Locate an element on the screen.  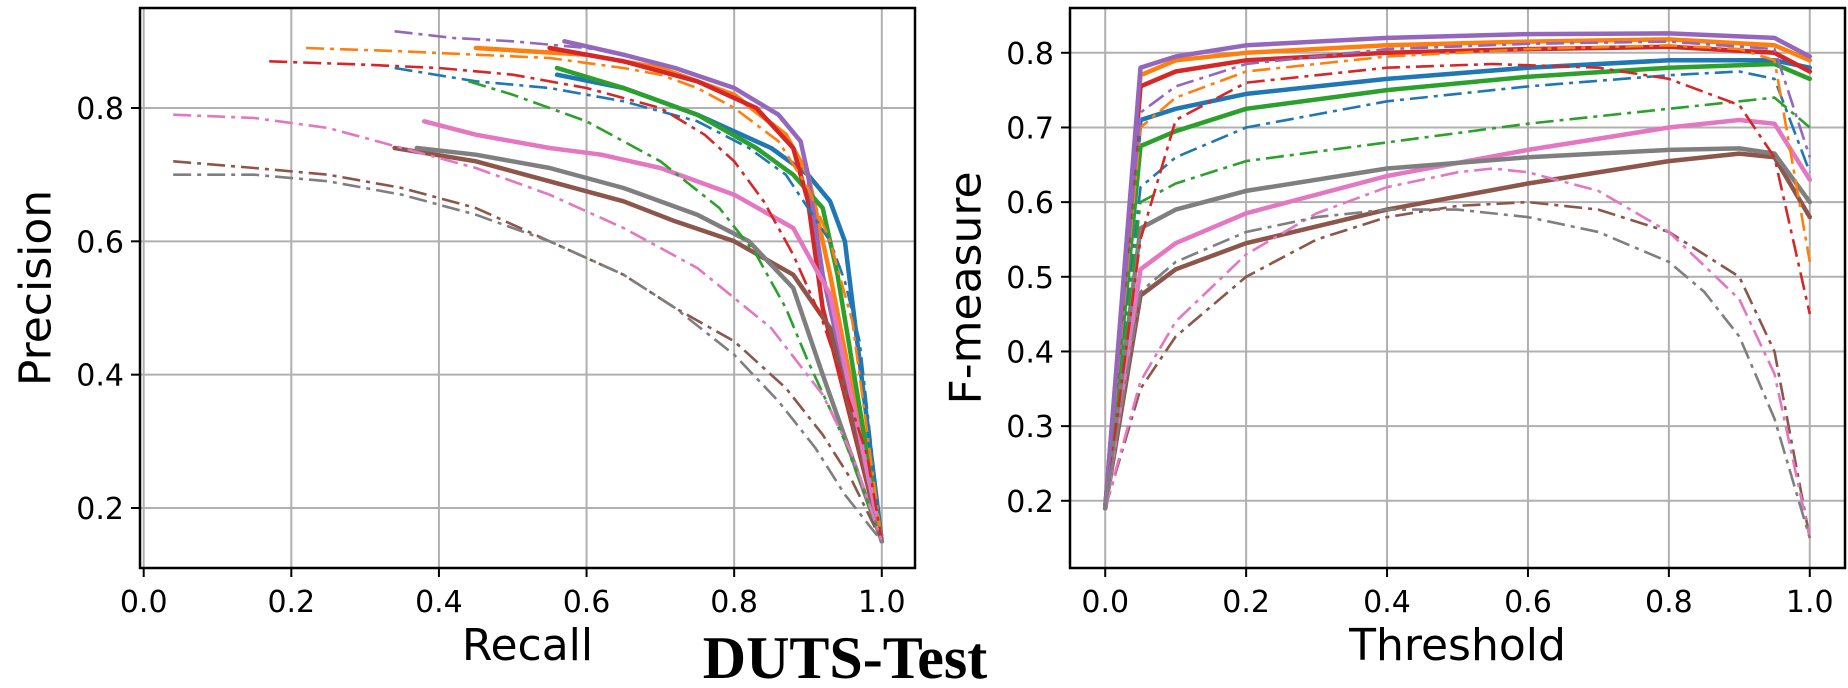
fm-x-tick-label: 0.2 is located at coordinates (1246, 602).